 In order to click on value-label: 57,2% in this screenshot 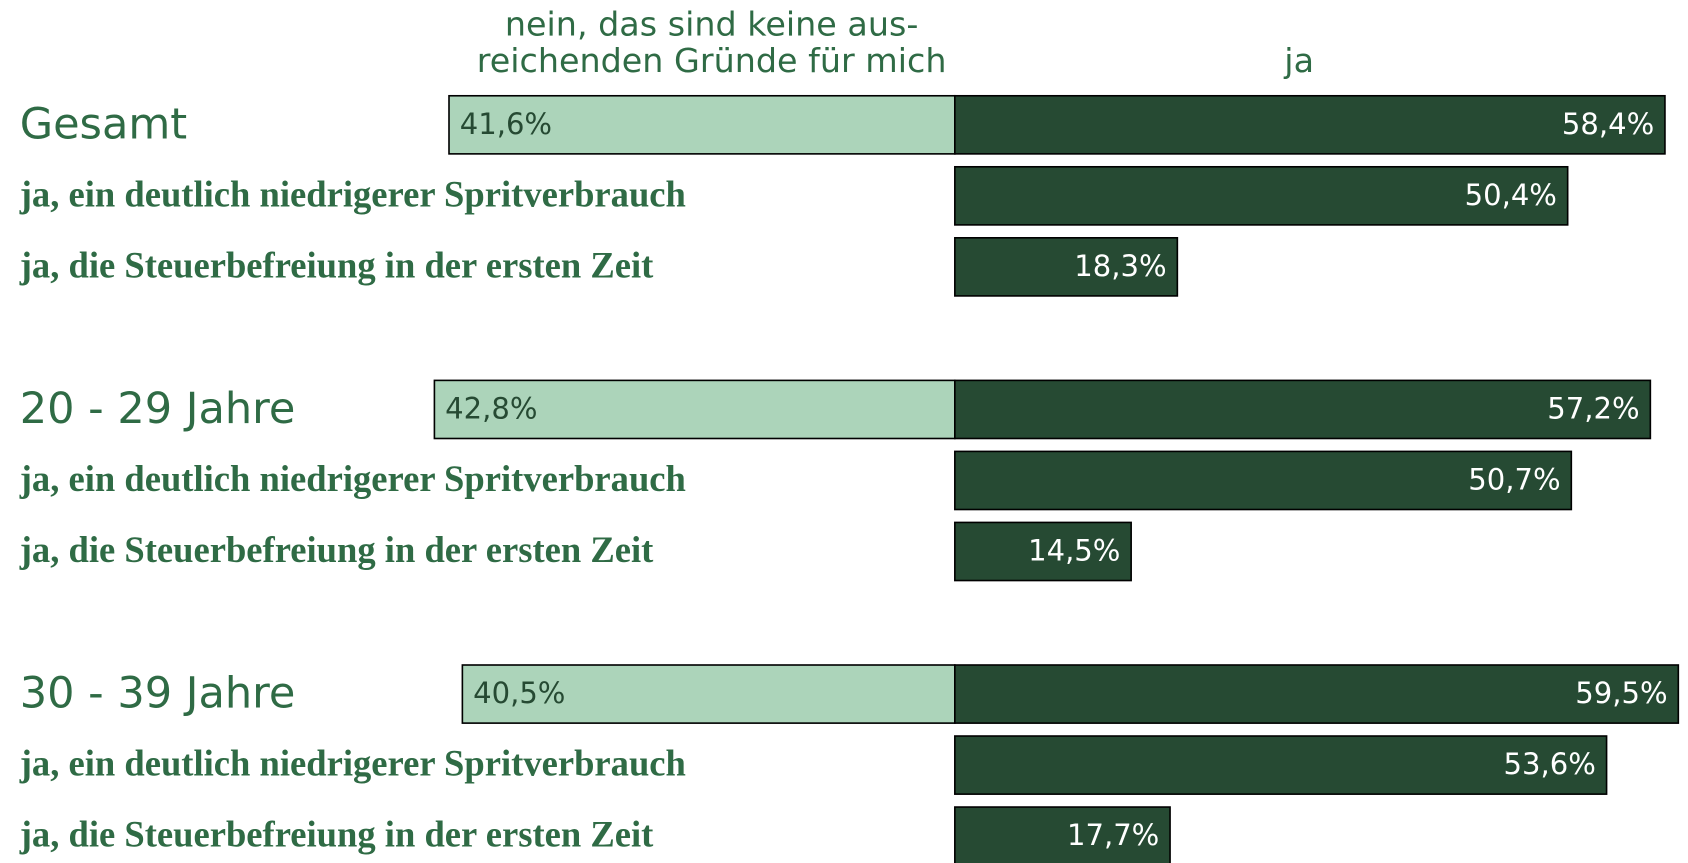, I will do `click(1593, 409)`.